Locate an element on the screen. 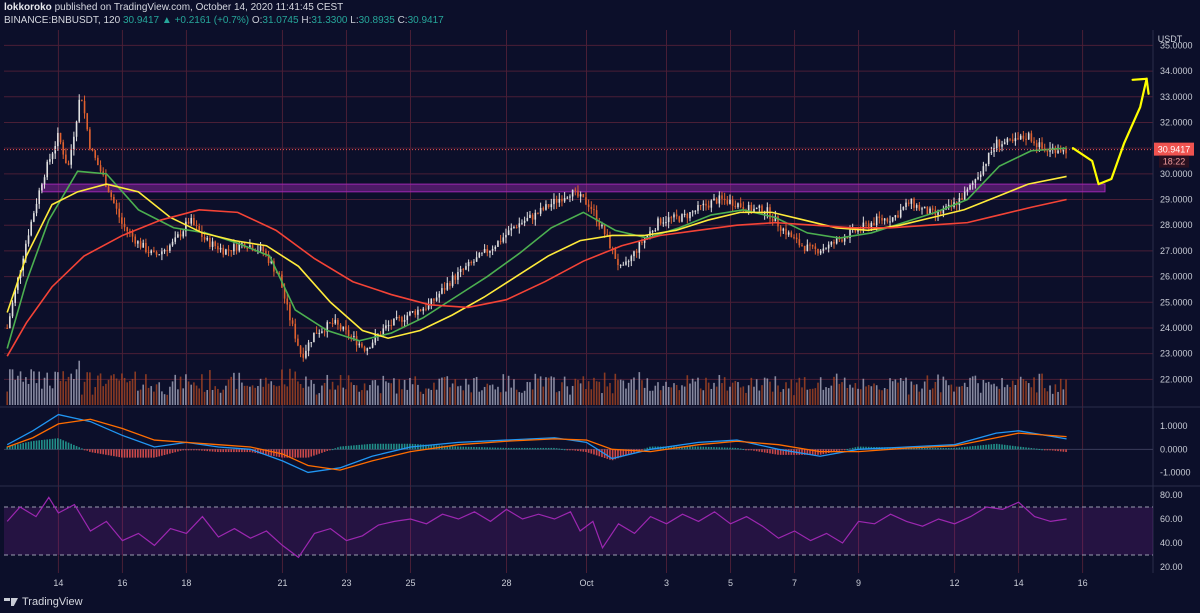  author-name: lokkoroko is located at coordinates (28, 7).